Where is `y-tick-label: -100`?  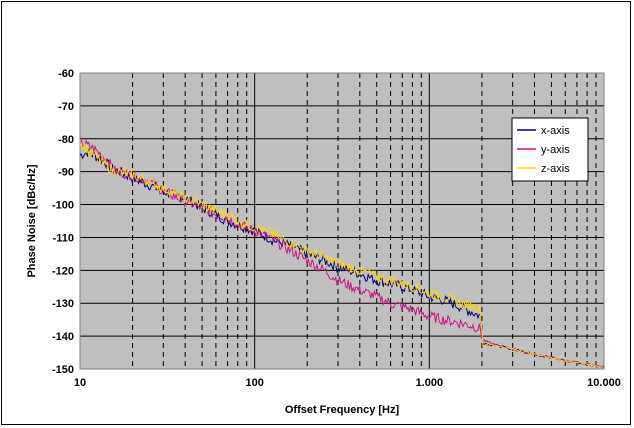 y-tick-label: -100 is located at coordinates (63, 206).